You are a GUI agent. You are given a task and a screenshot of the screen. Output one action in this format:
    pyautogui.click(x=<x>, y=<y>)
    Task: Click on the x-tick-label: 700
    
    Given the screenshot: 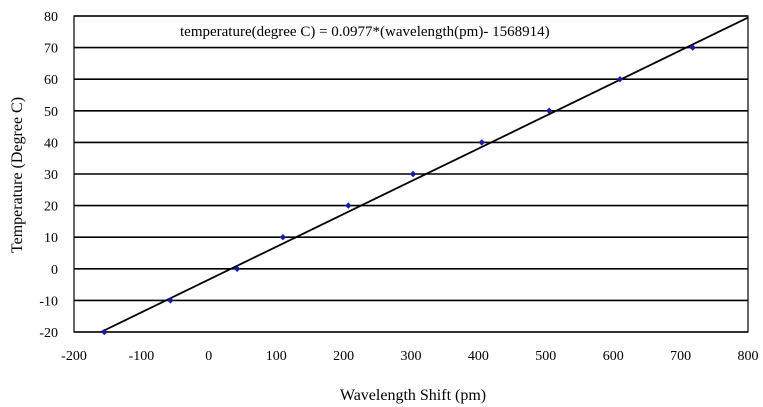 What is the action you would take?
    pyautogui.click(x=680, y=356)
    